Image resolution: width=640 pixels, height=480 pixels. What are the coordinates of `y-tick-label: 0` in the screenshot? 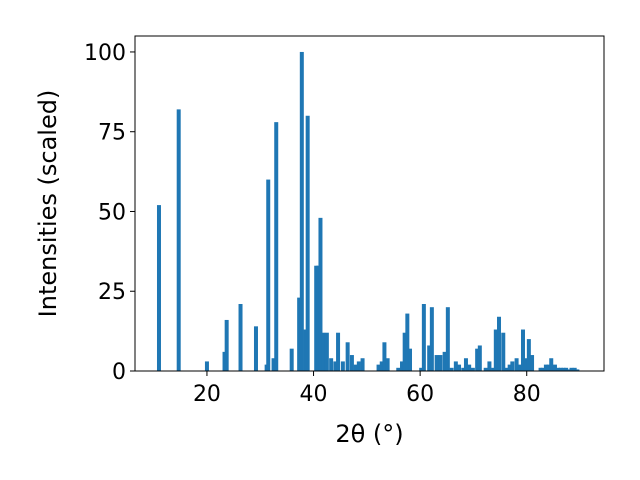 It's located at (119, 372).